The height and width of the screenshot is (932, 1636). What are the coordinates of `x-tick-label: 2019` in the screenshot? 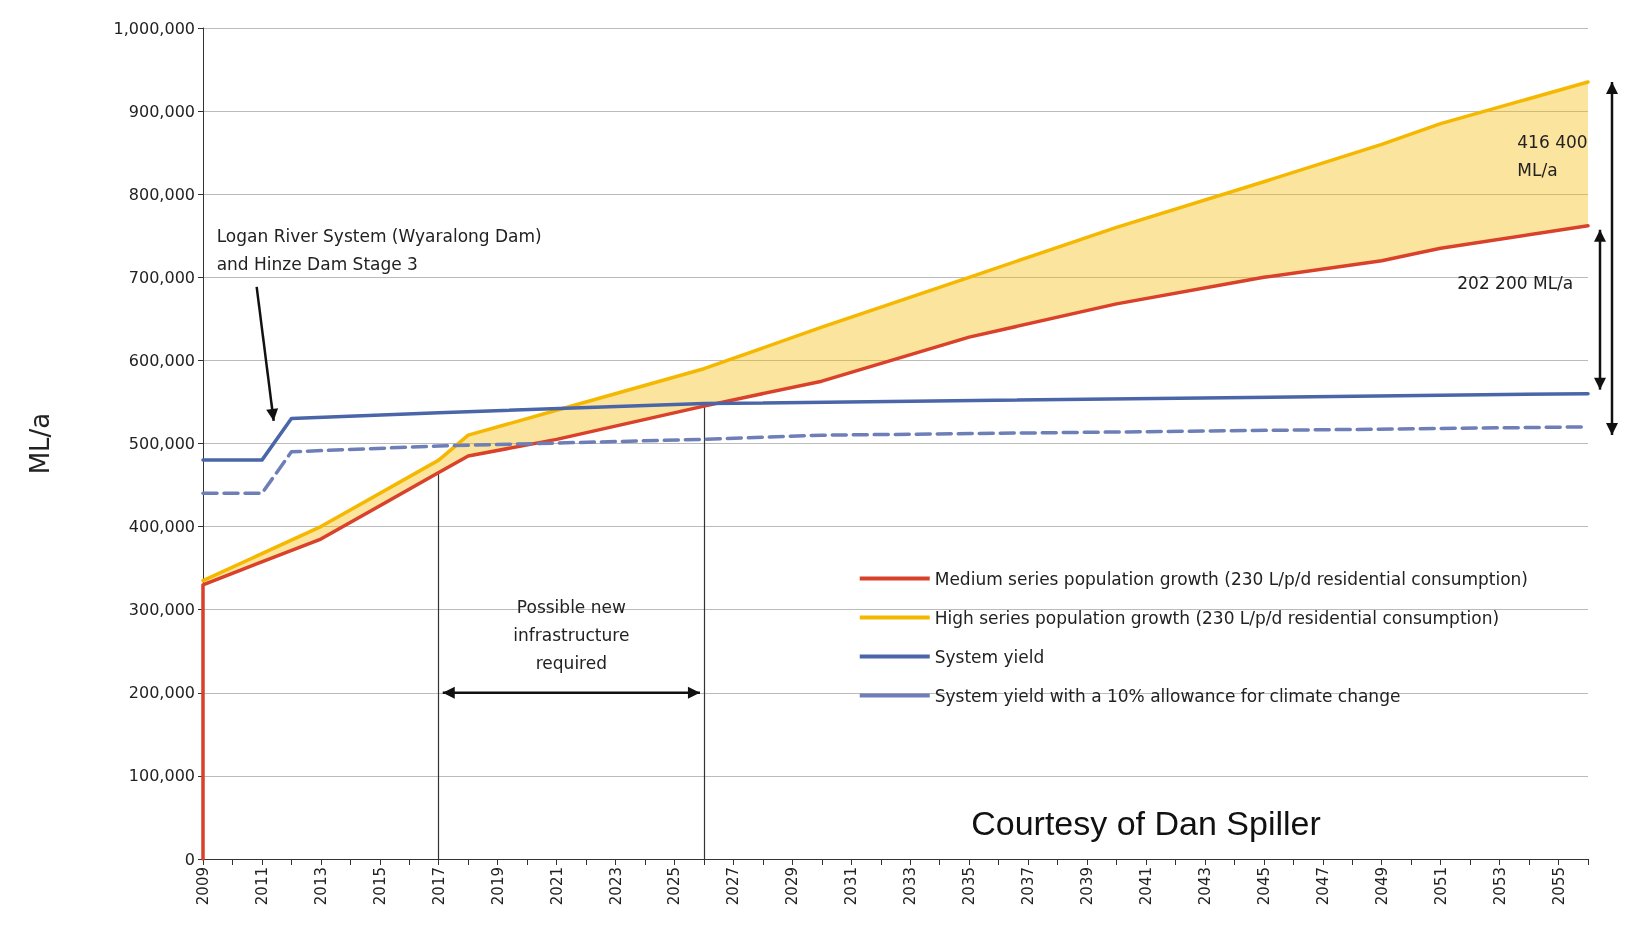 It's located at (497, 886).